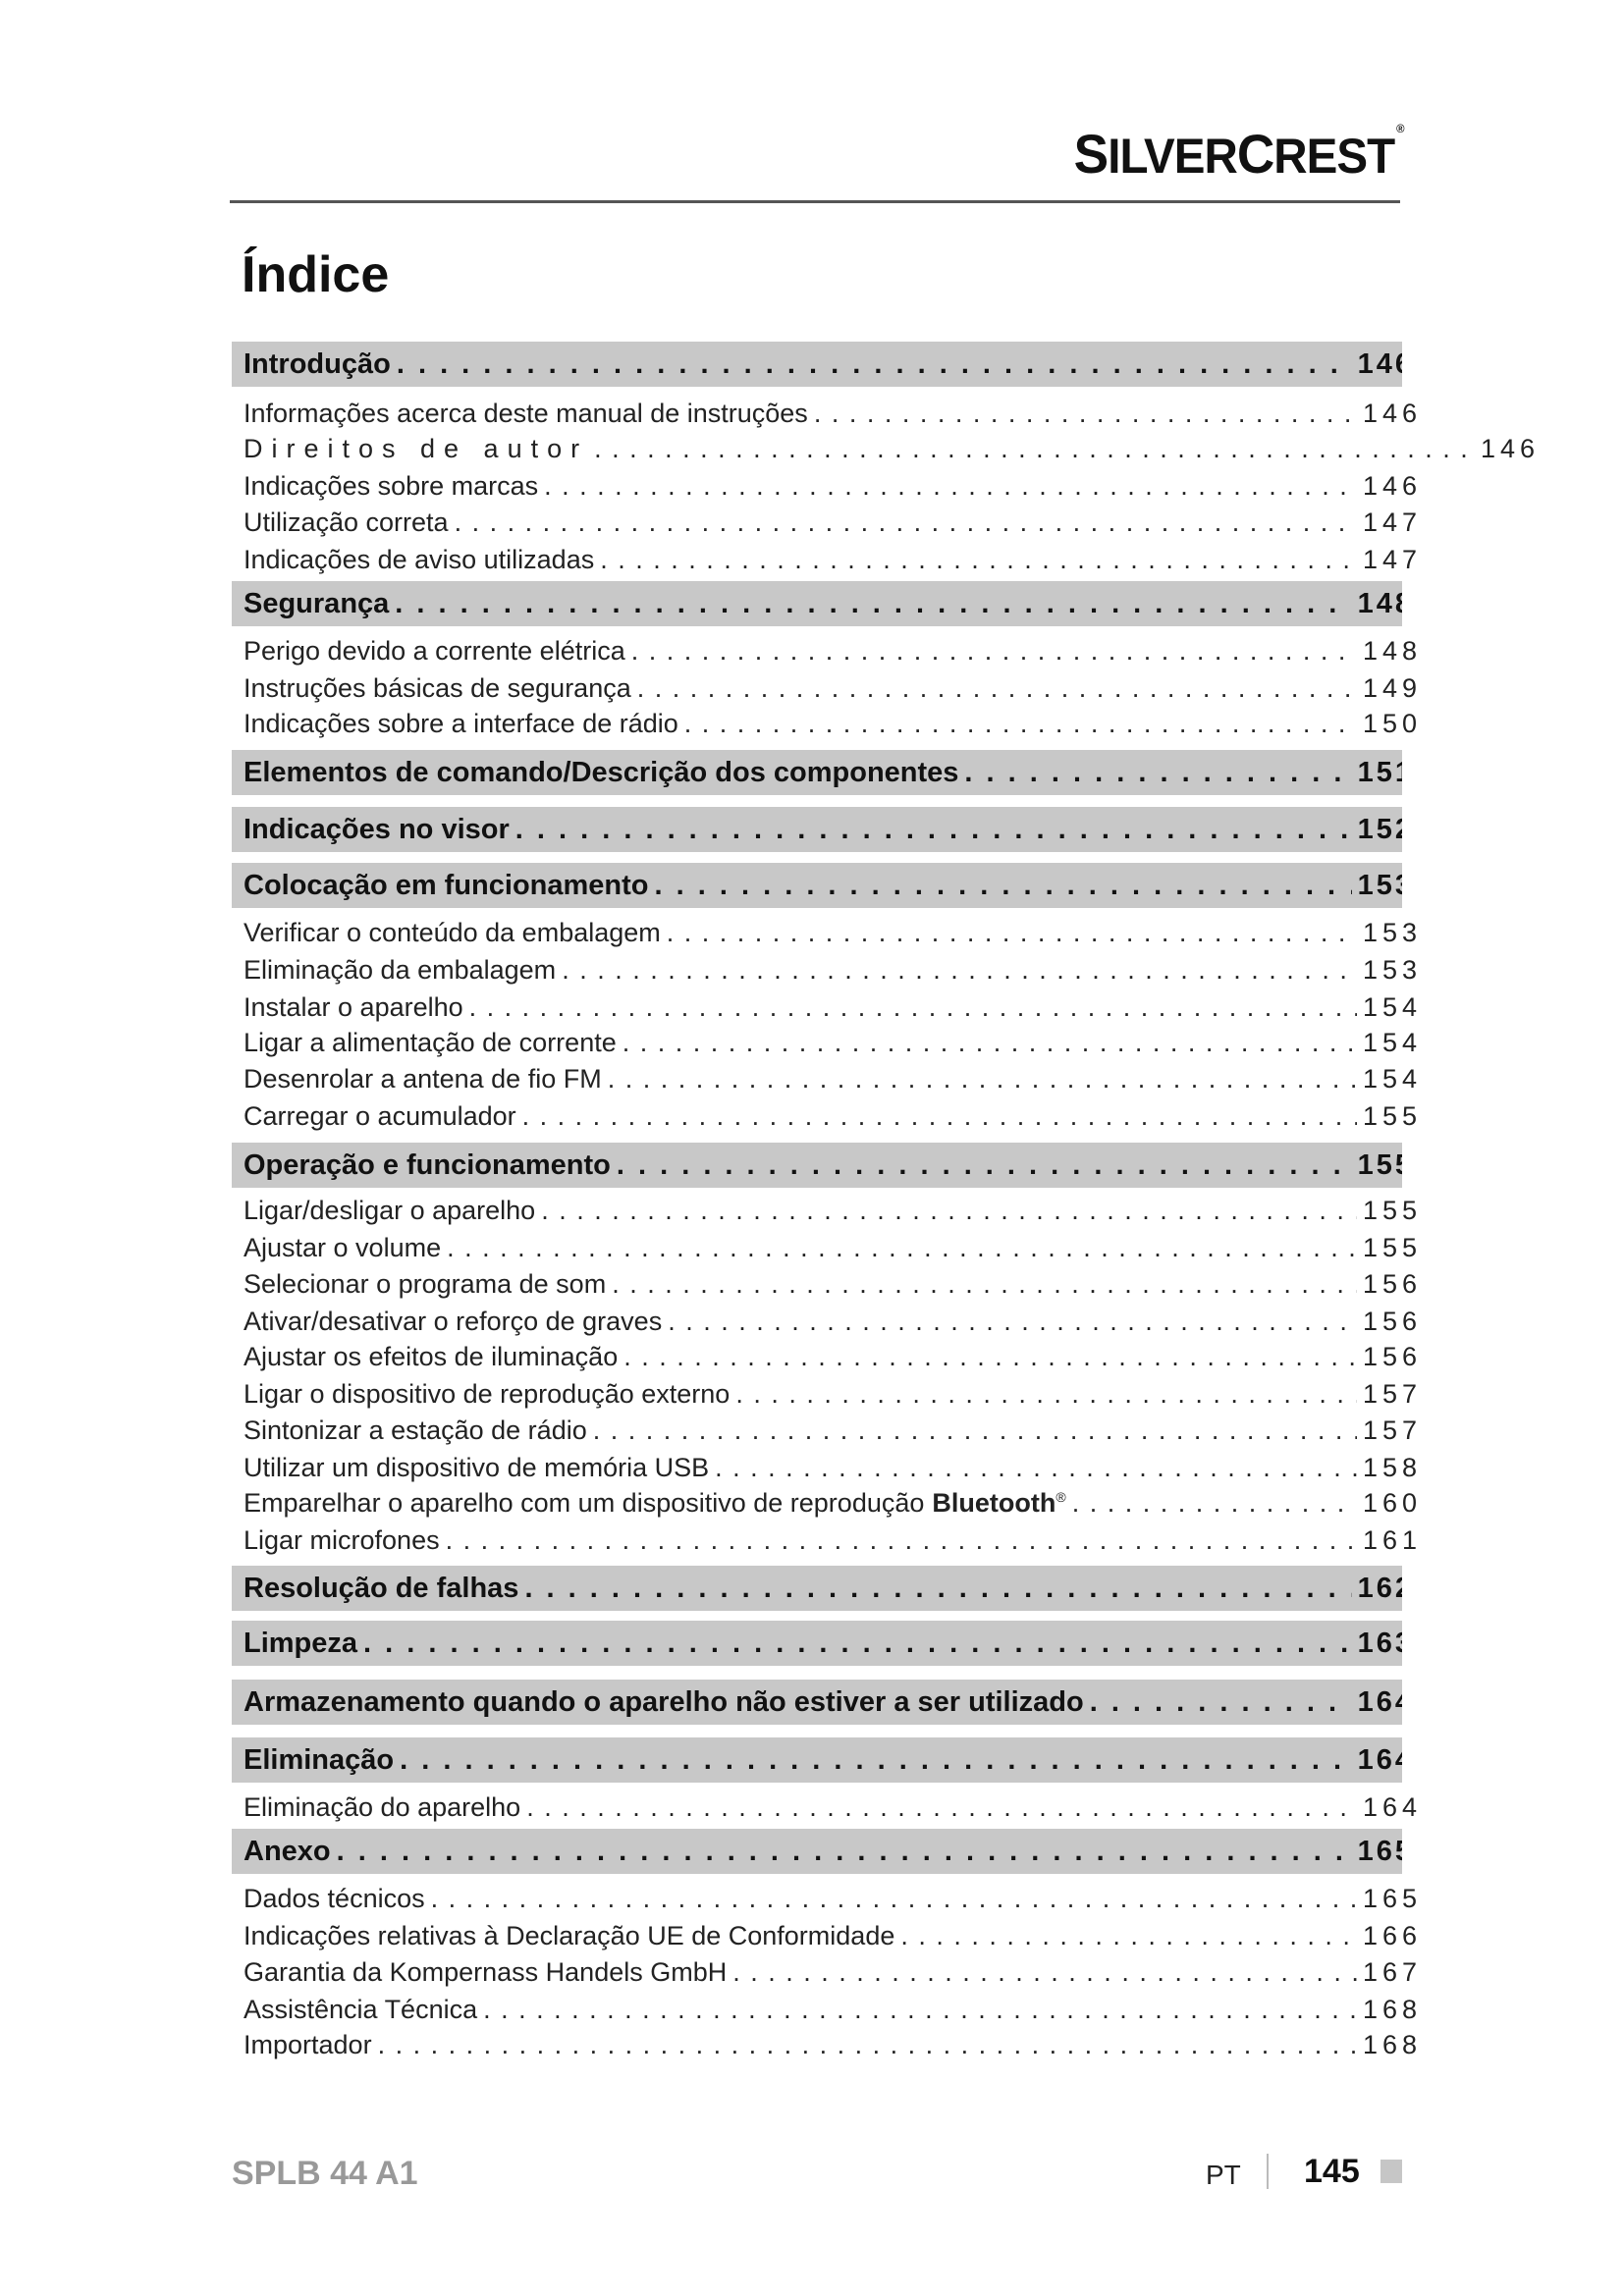  I want to click on toc-label-text: Ajustar os efeitos de iluminação, so click(431, 1356).